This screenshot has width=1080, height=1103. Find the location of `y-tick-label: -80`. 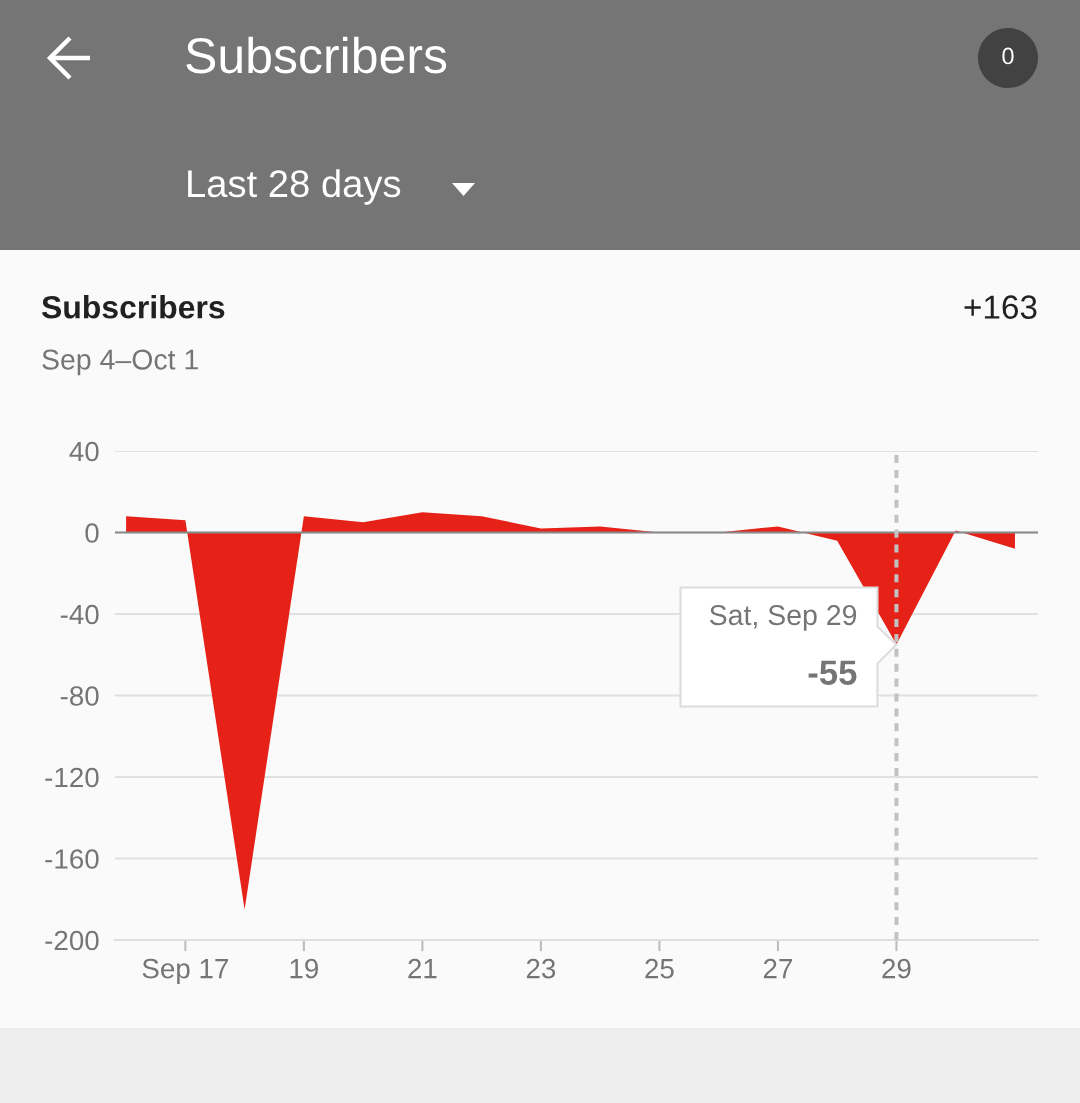

y-tick-label: -80 is located at coordinates (79, 696).